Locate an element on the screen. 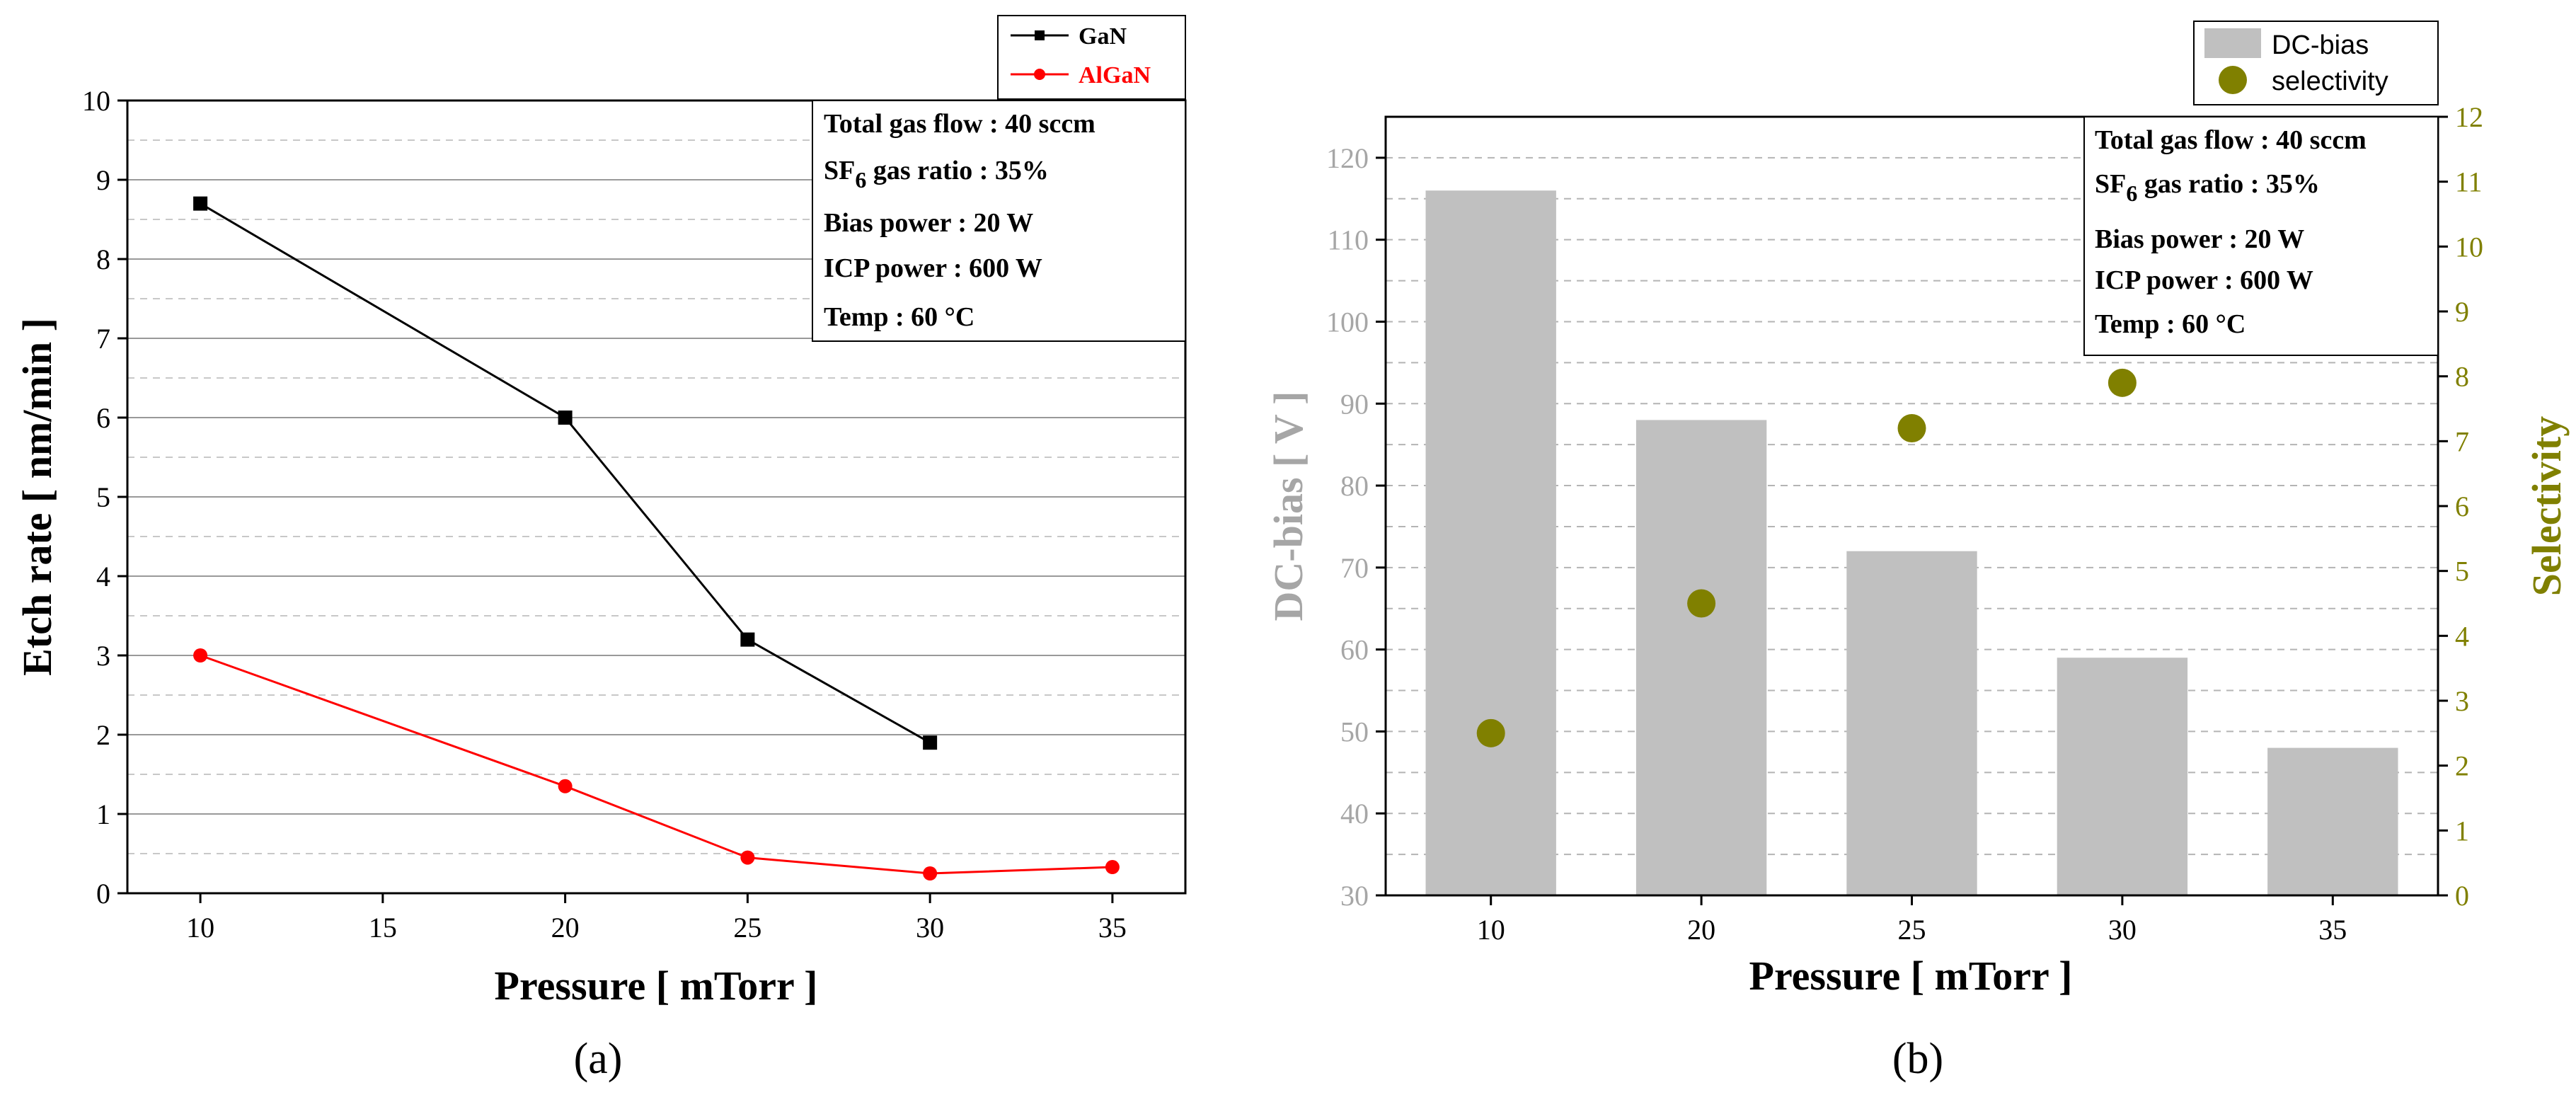 The width and height of the screenshot is (2576, 1107). right-tick-label: 7 is located at coordinates (2462, 441).